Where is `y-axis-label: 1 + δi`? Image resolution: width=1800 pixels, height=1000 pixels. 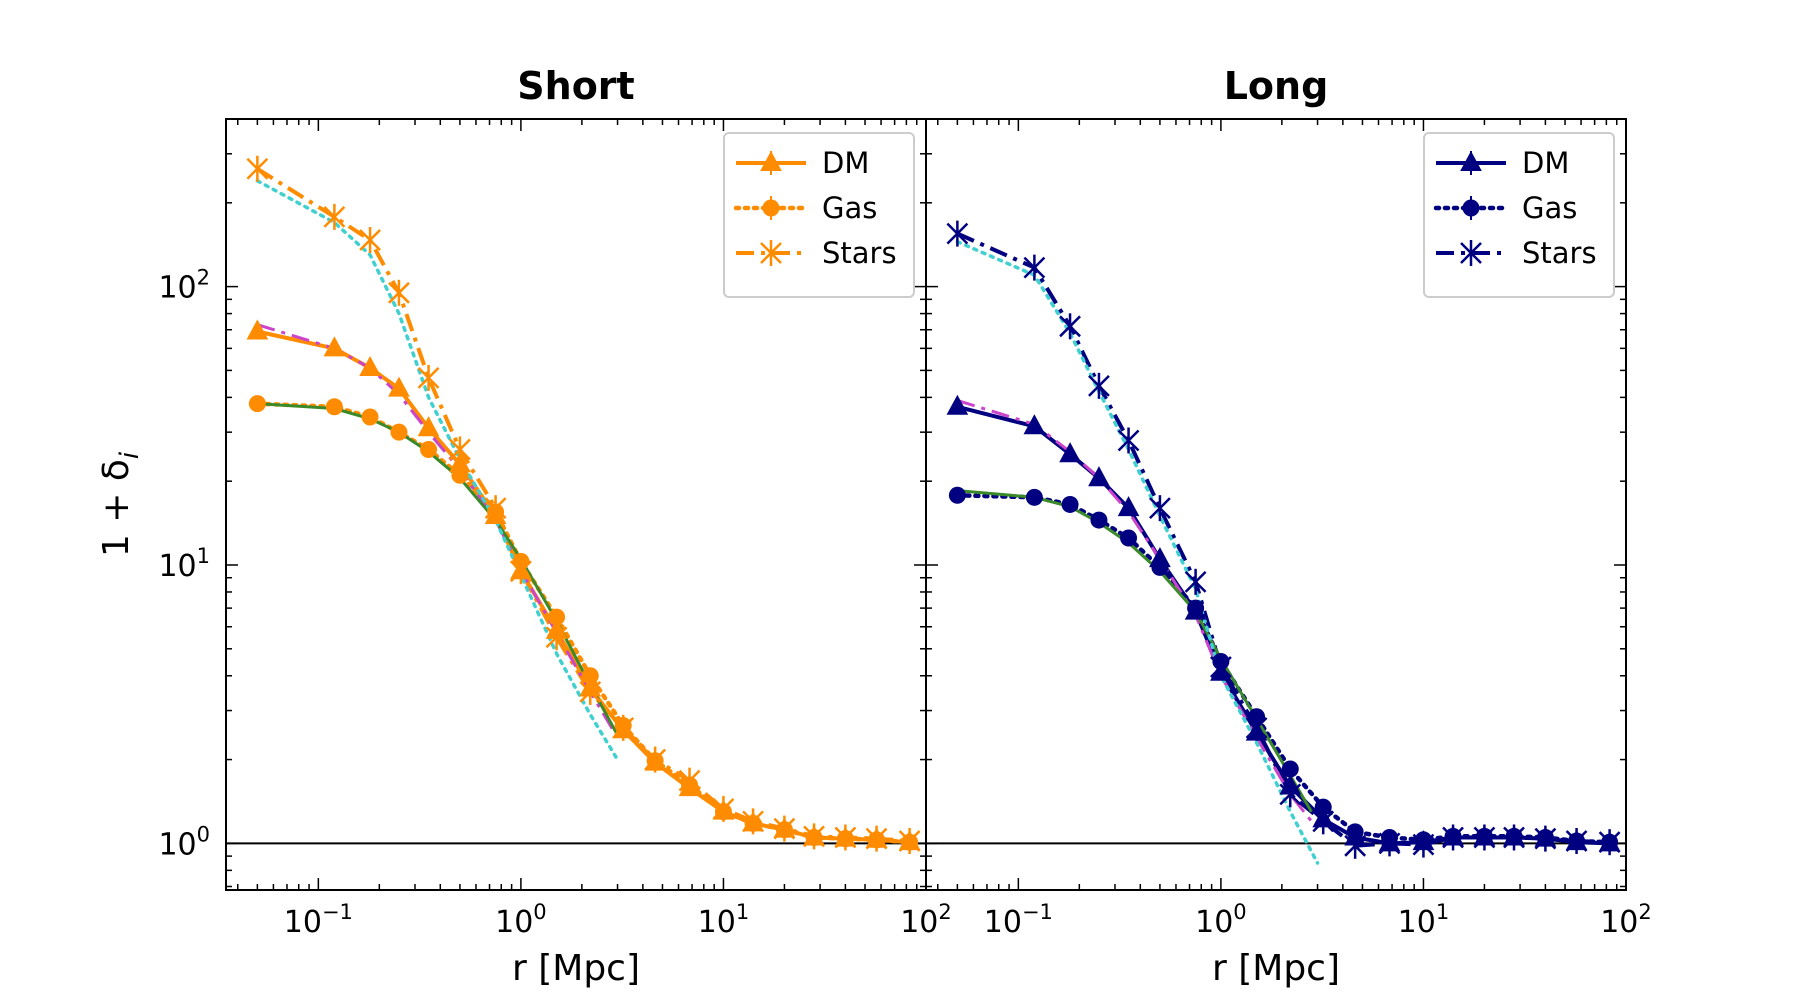 y-axis-label: 1 + δi is located at coordinates (120, 504).